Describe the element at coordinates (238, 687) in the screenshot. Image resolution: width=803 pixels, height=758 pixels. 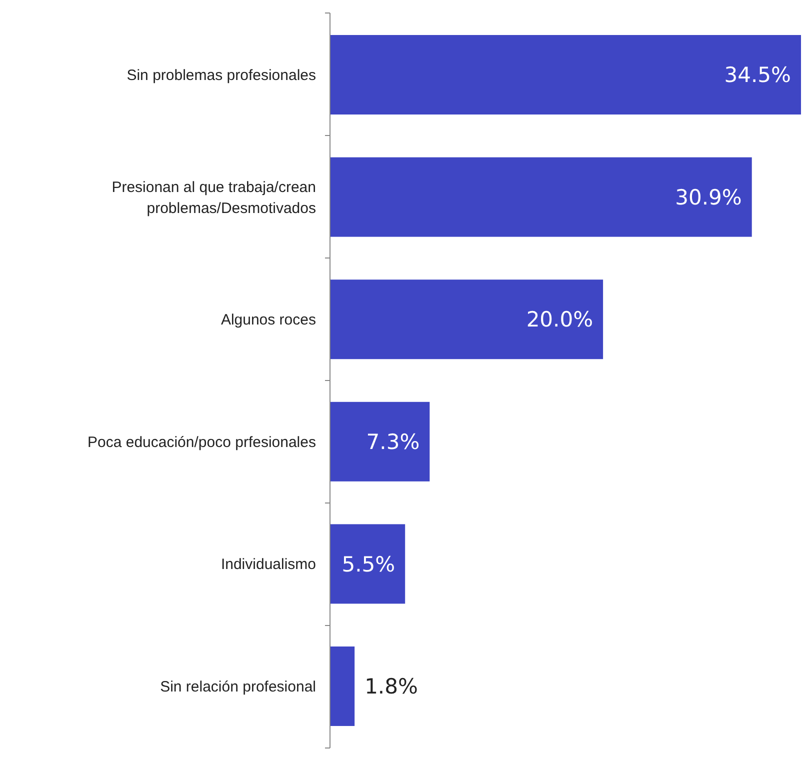
I see `y-tick-label: Sin relación profesional` at that location.